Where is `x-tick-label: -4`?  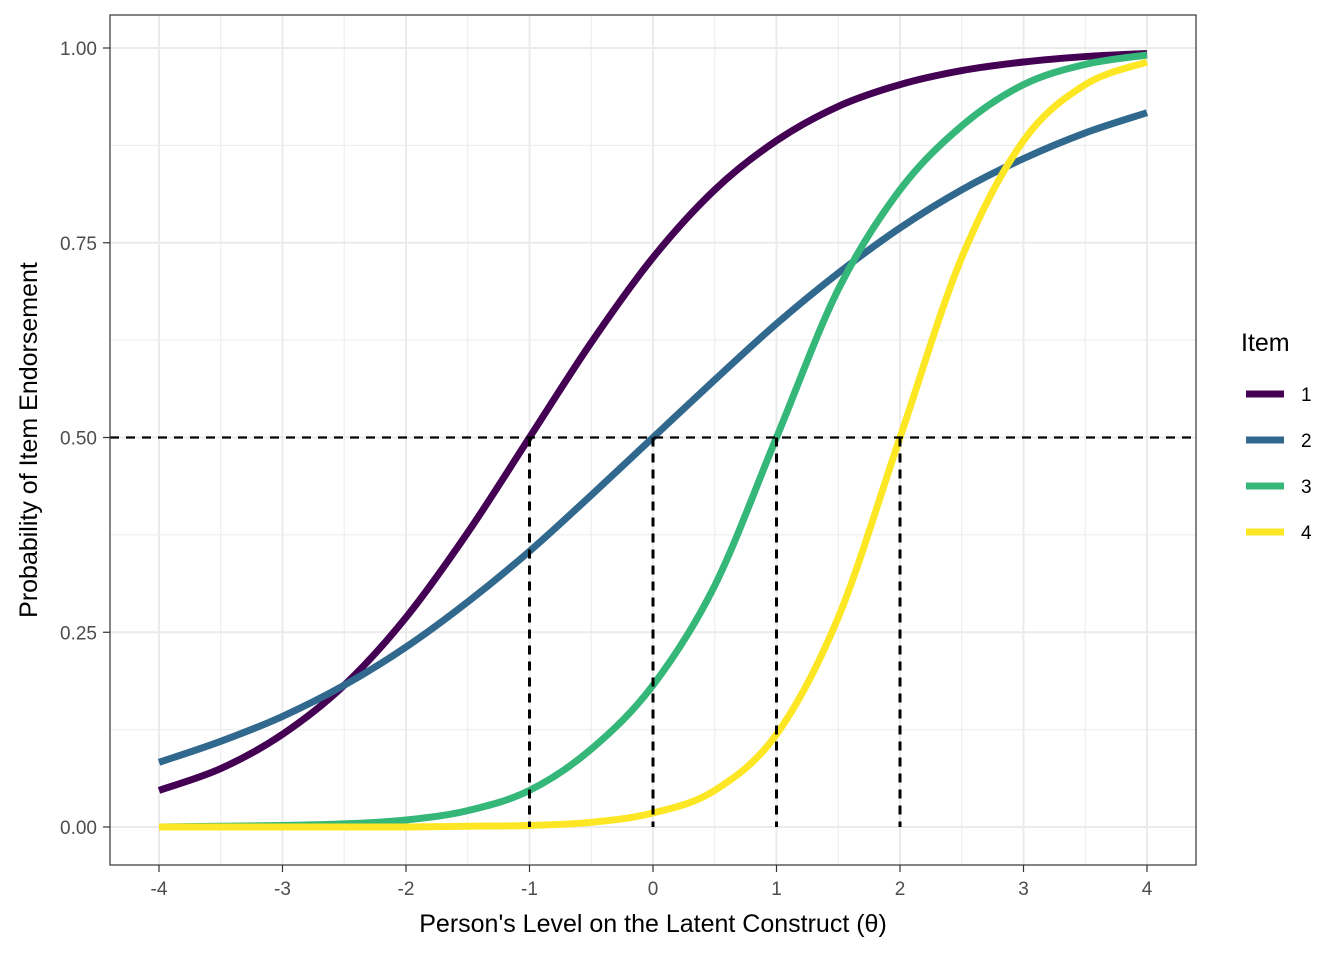
x-tick-label: -4 is located at coordinates (159, 889).